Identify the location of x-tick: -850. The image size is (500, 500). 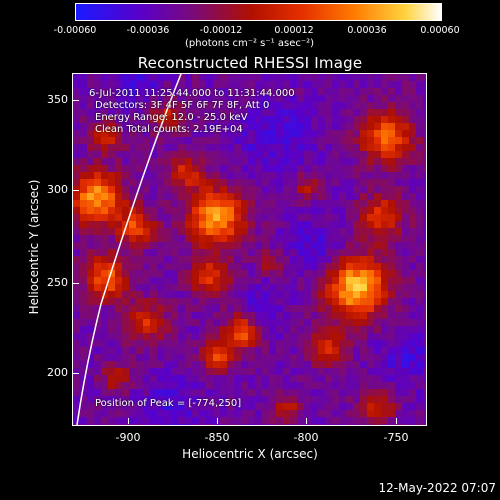
(217, 437).